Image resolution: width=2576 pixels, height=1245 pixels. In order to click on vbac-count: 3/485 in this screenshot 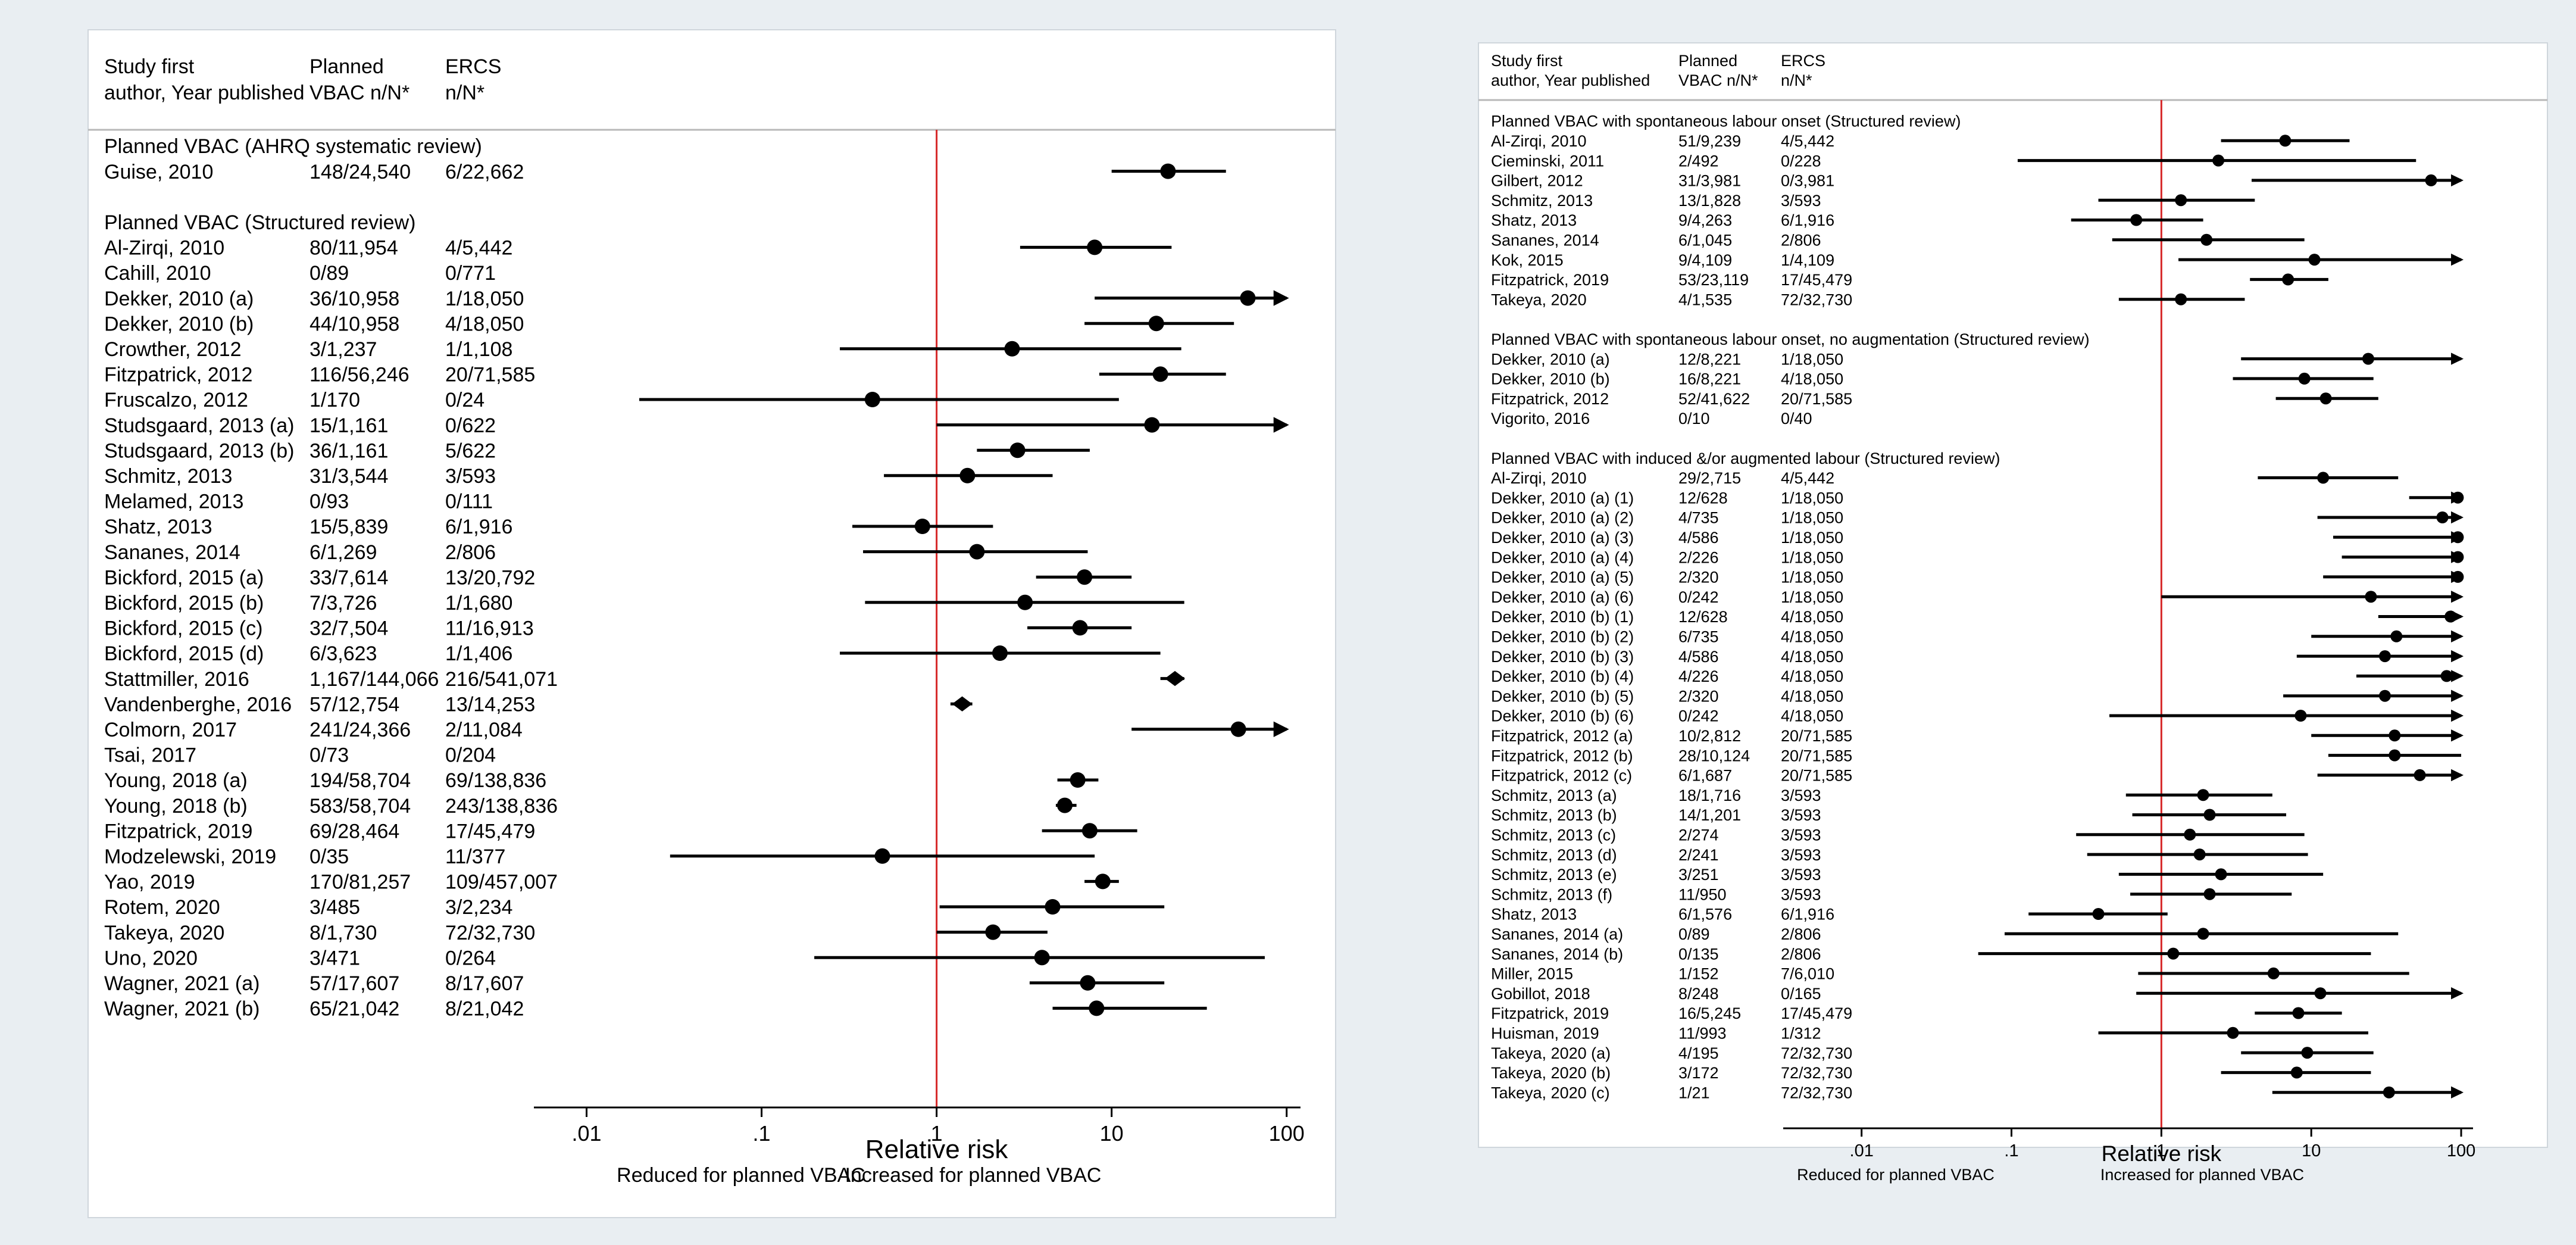, I will do `click(335, 908)`.